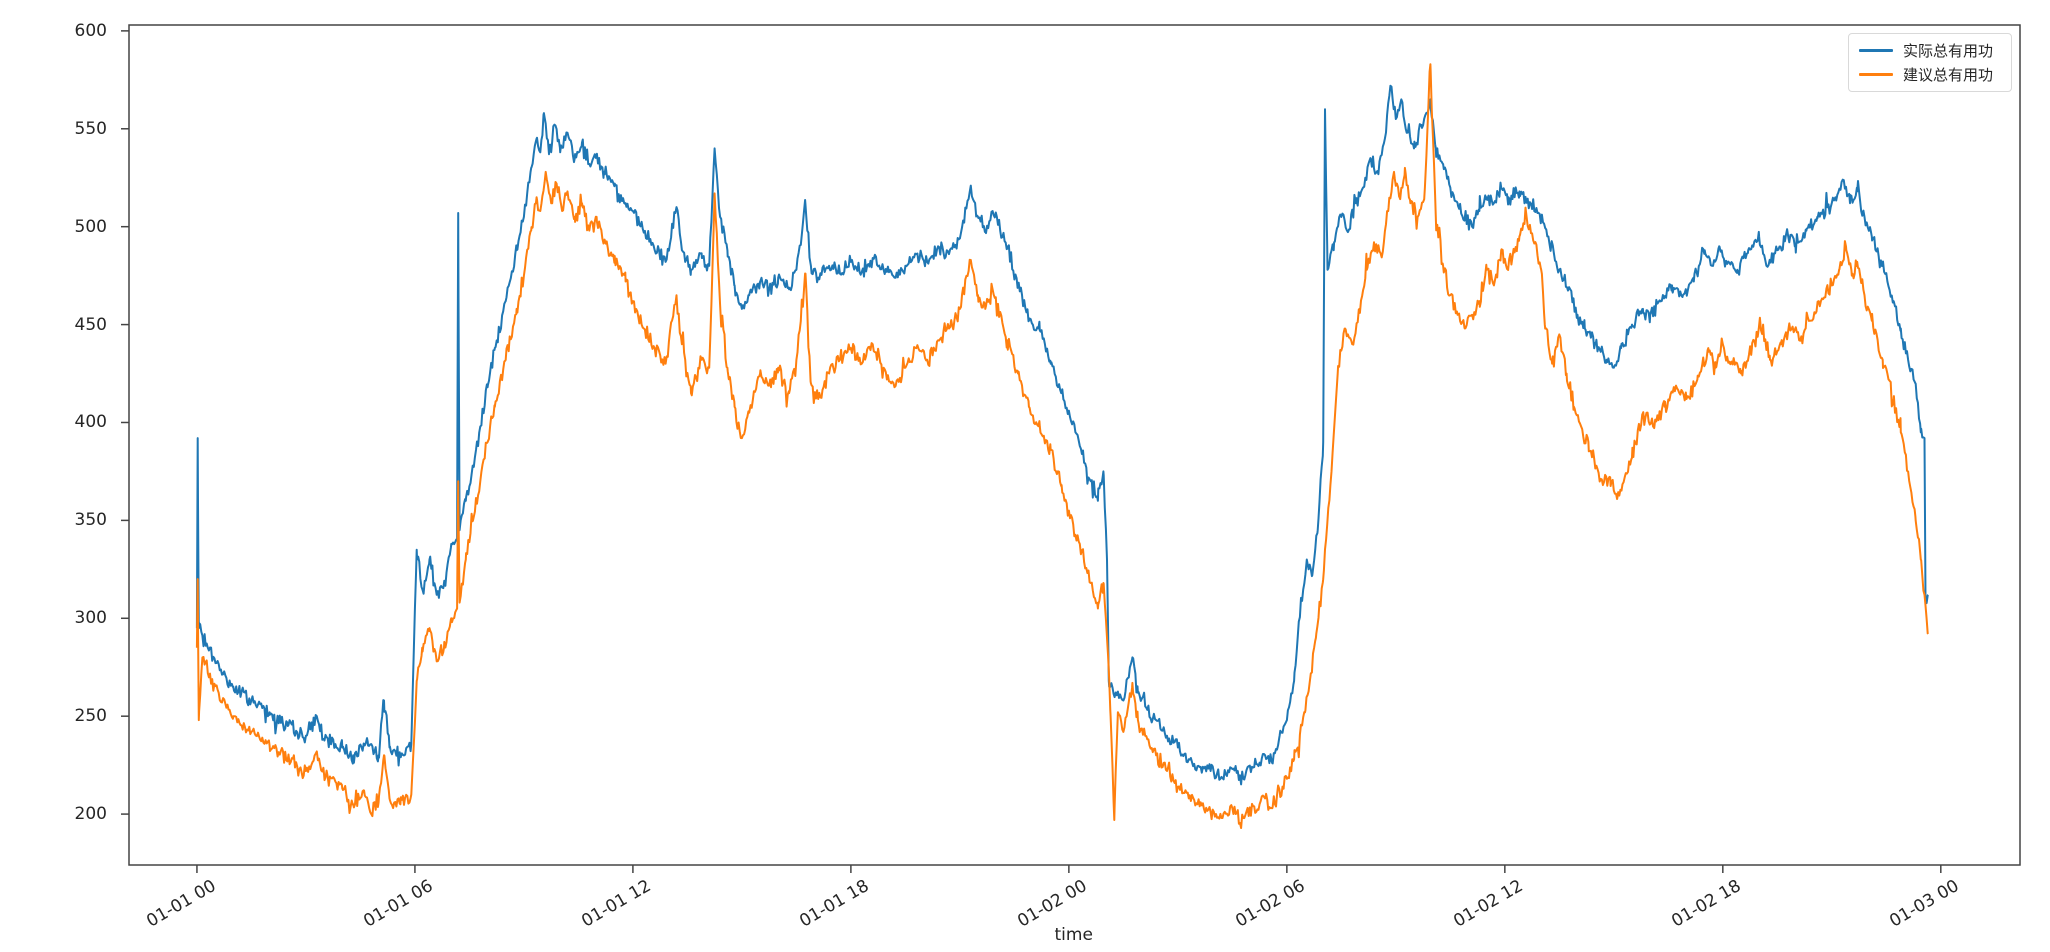 The width and height of the screenshot is (2050, 952). I want to click on y-tick-label: 400, so click(90, 422).